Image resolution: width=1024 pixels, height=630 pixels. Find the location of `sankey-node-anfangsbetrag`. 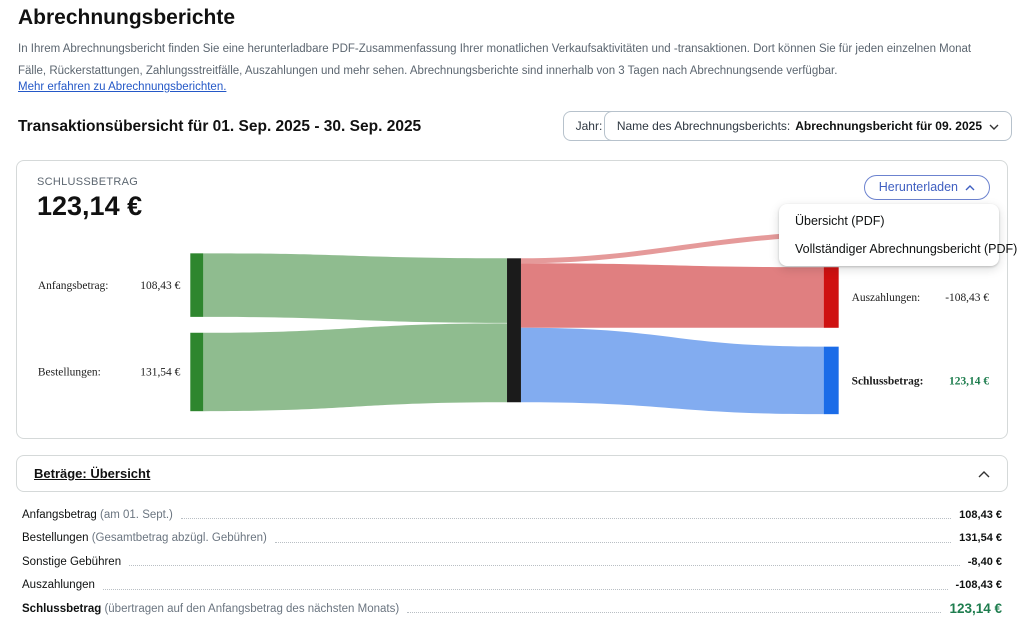

sankey-node-anfangsbetrag is located at coordinates (197, 285).